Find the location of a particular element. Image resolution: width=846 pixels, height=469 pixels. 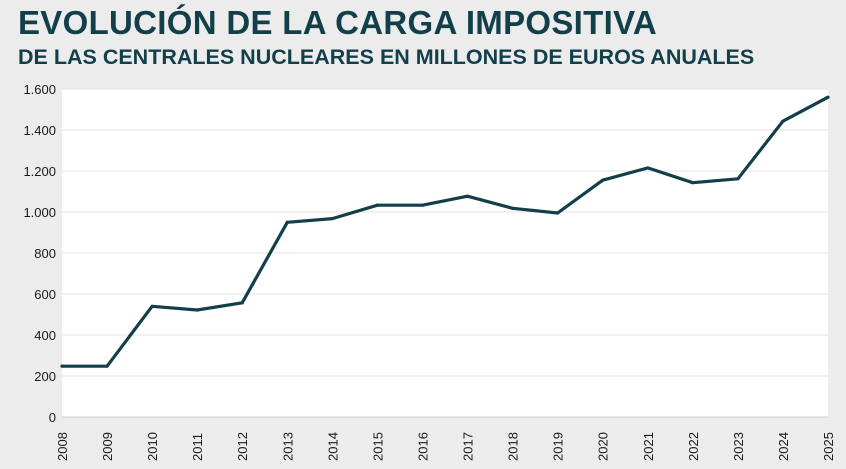

data-point-2017 is located at coordinates (467, 196).